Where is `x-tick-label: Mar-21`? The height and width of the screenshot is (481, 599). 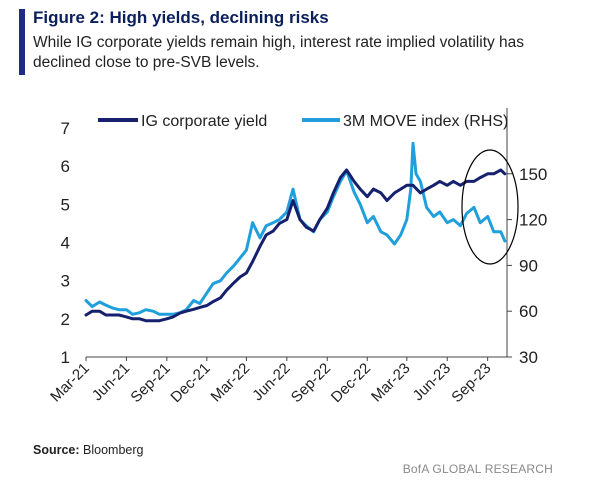
x-tick-label: Mar-21 is located at coordinates (70, 383).